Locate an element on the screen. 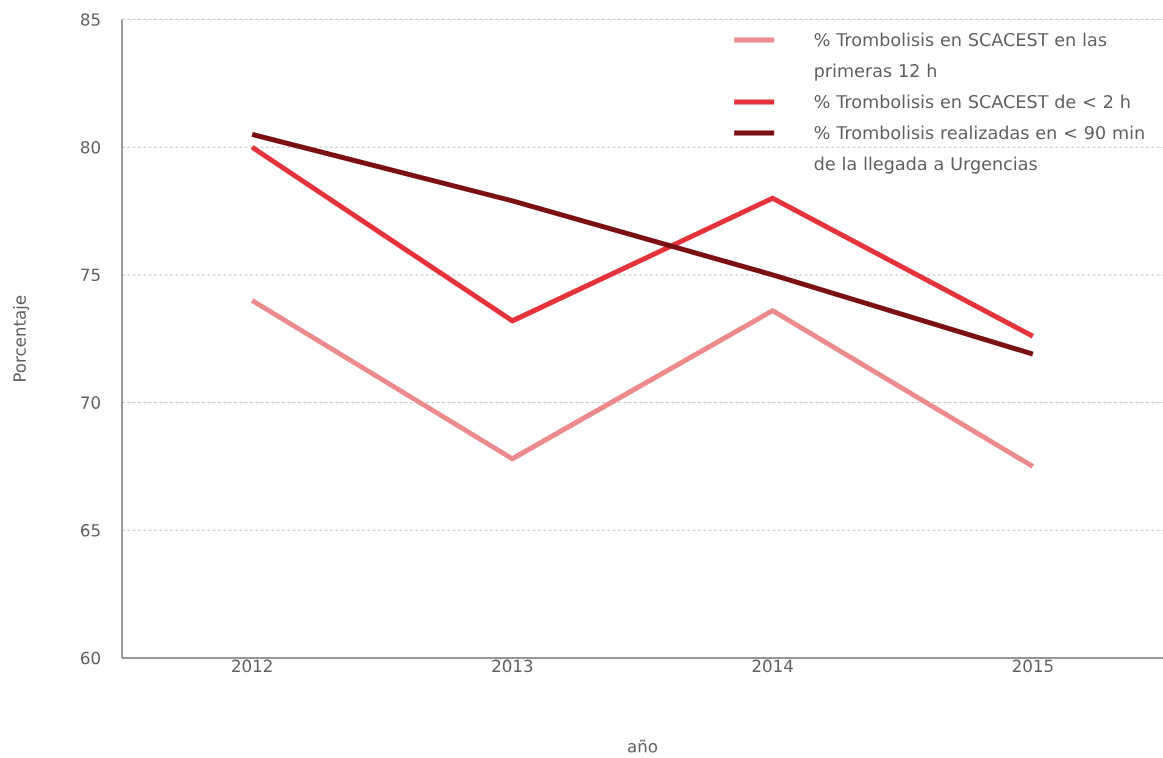  y-axis-title: Porcentaje is located at coordinates (21, 338).